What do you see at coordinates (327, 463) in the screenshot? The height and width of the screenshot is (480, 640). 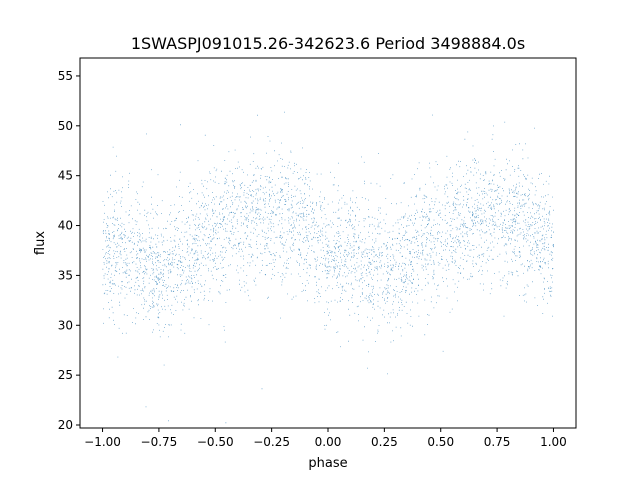 I see `x-axis-label: phase` at bounding box center [327, 463].